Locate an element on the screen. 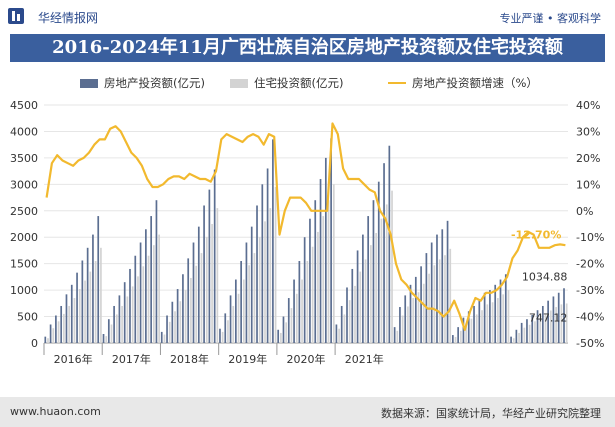  brand-logo-icon is located at coordinates (16, 16).